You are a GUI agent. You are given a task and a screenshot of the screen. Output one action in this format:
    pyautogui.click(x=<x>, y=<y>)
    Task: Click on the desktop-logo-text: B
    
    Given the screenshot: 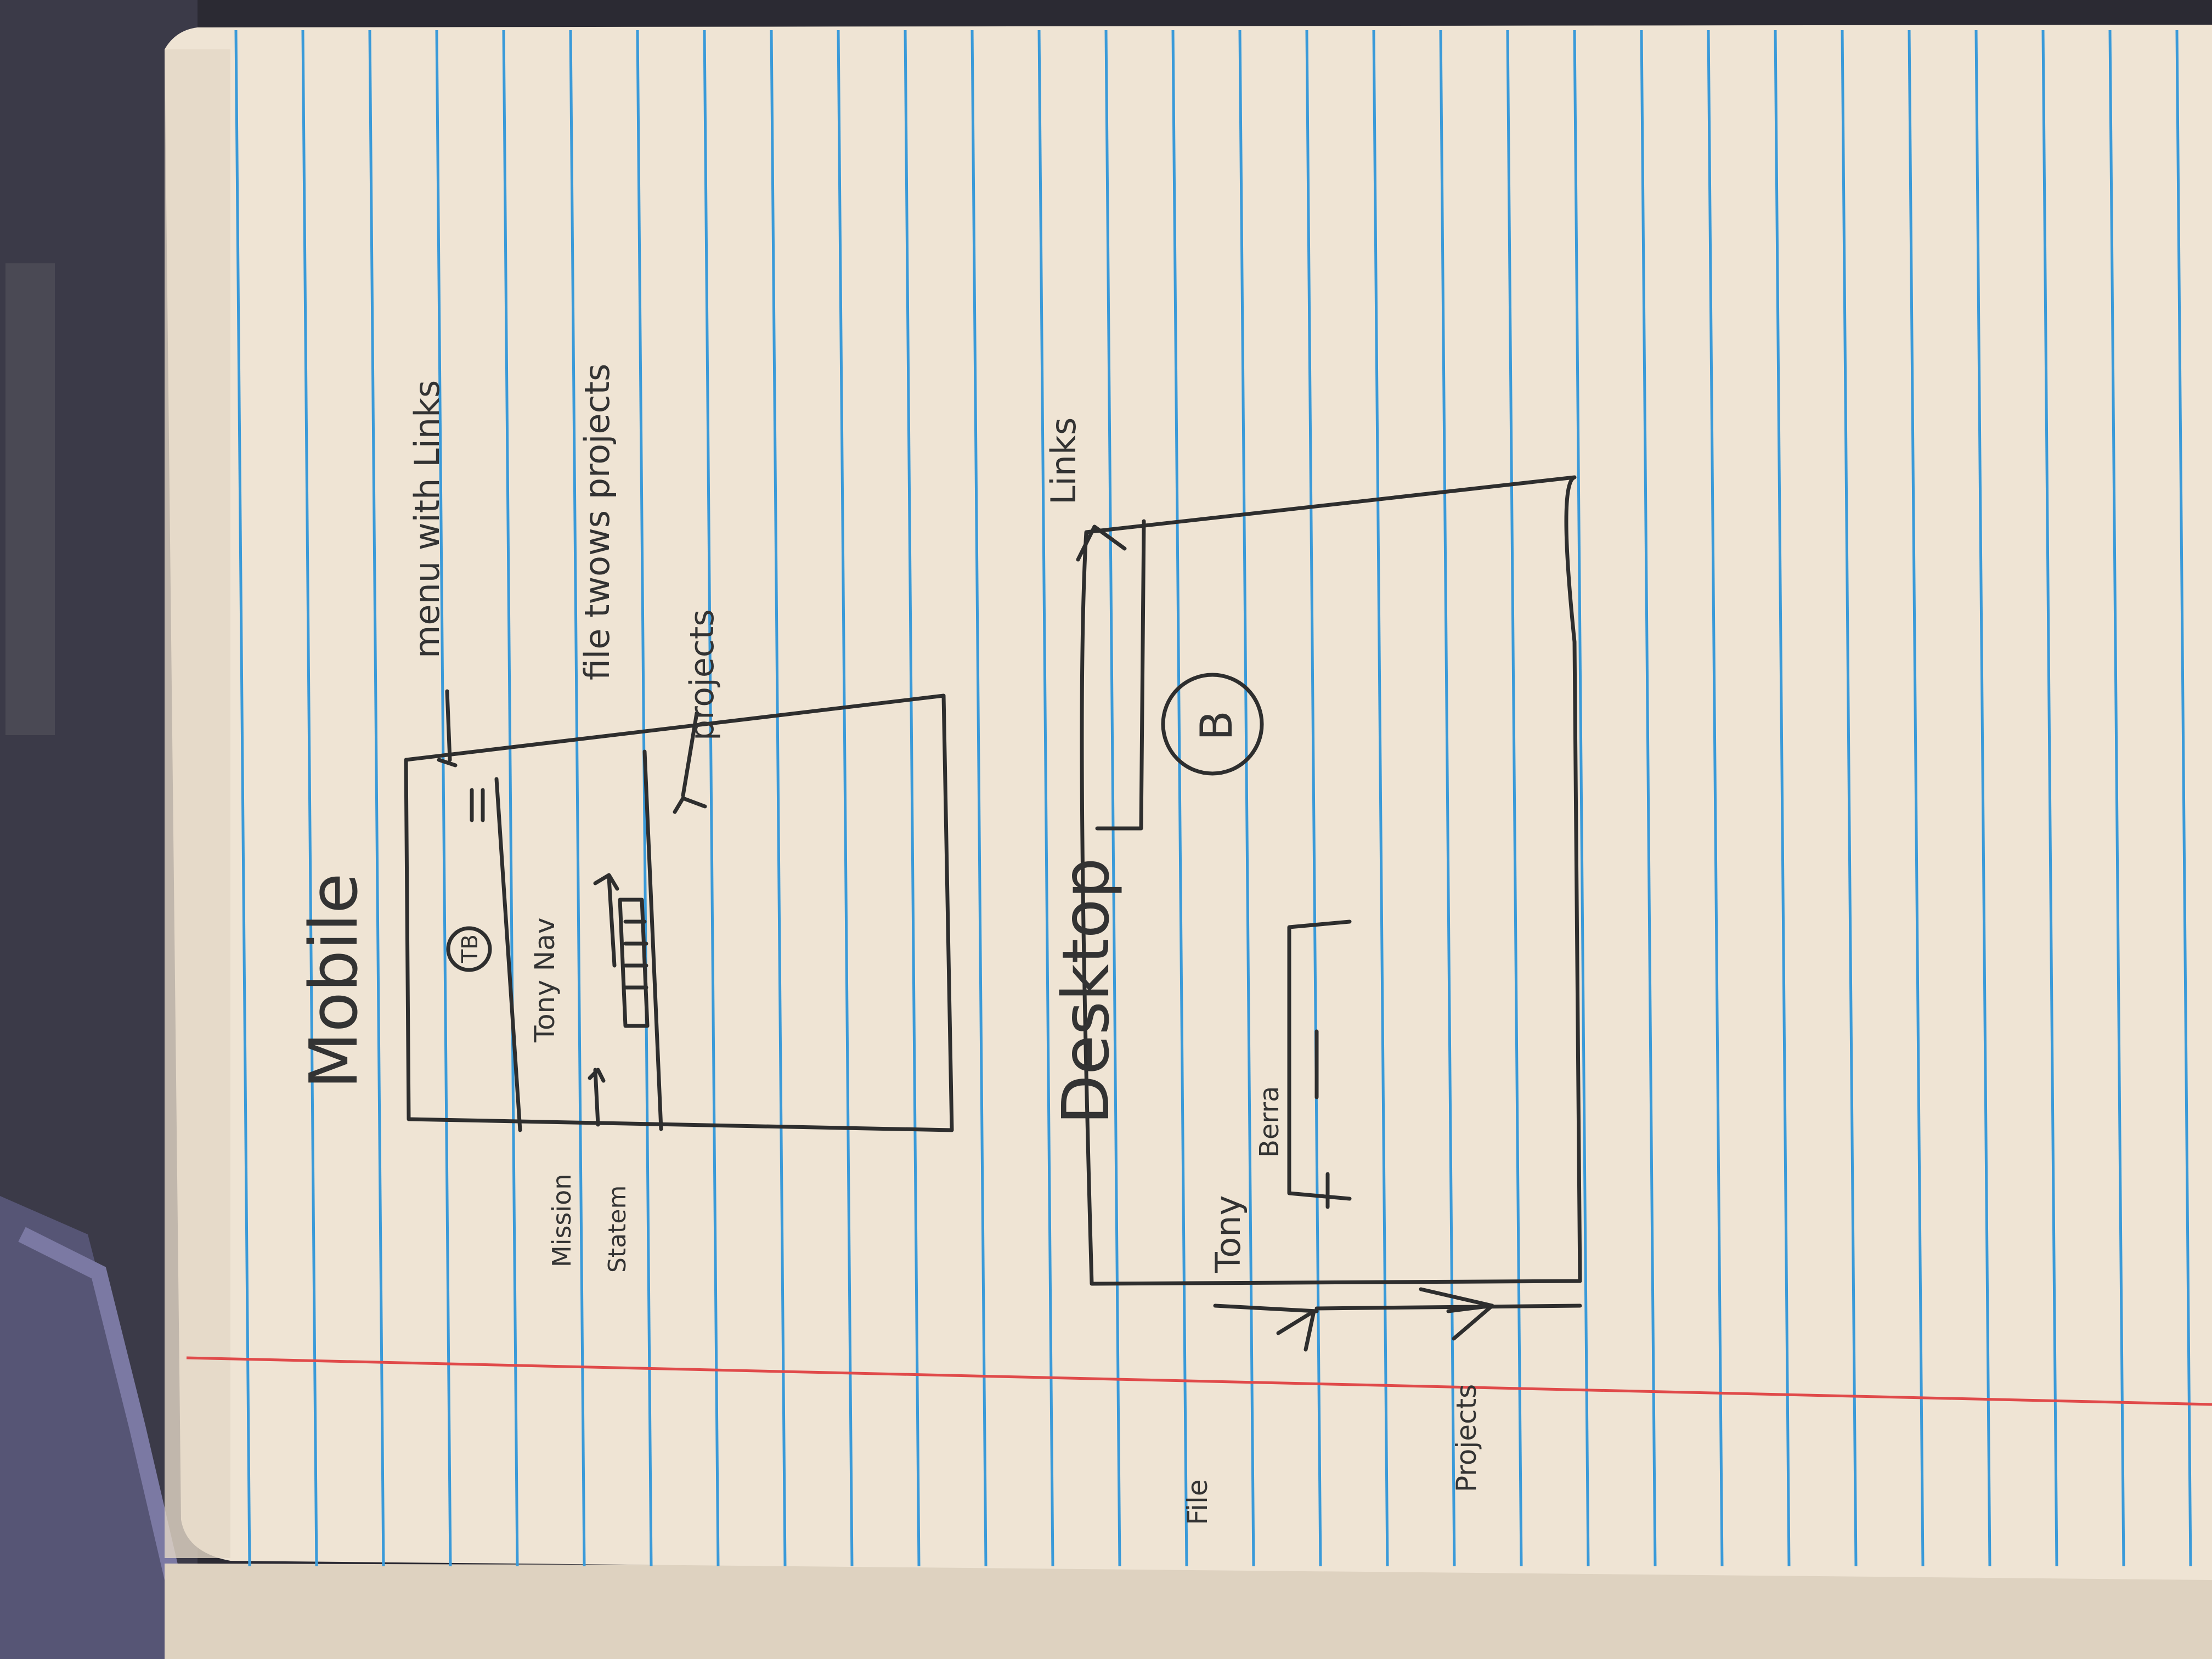 What is the action you would take?
    pyautogui.click(x=1217, y=725)
    